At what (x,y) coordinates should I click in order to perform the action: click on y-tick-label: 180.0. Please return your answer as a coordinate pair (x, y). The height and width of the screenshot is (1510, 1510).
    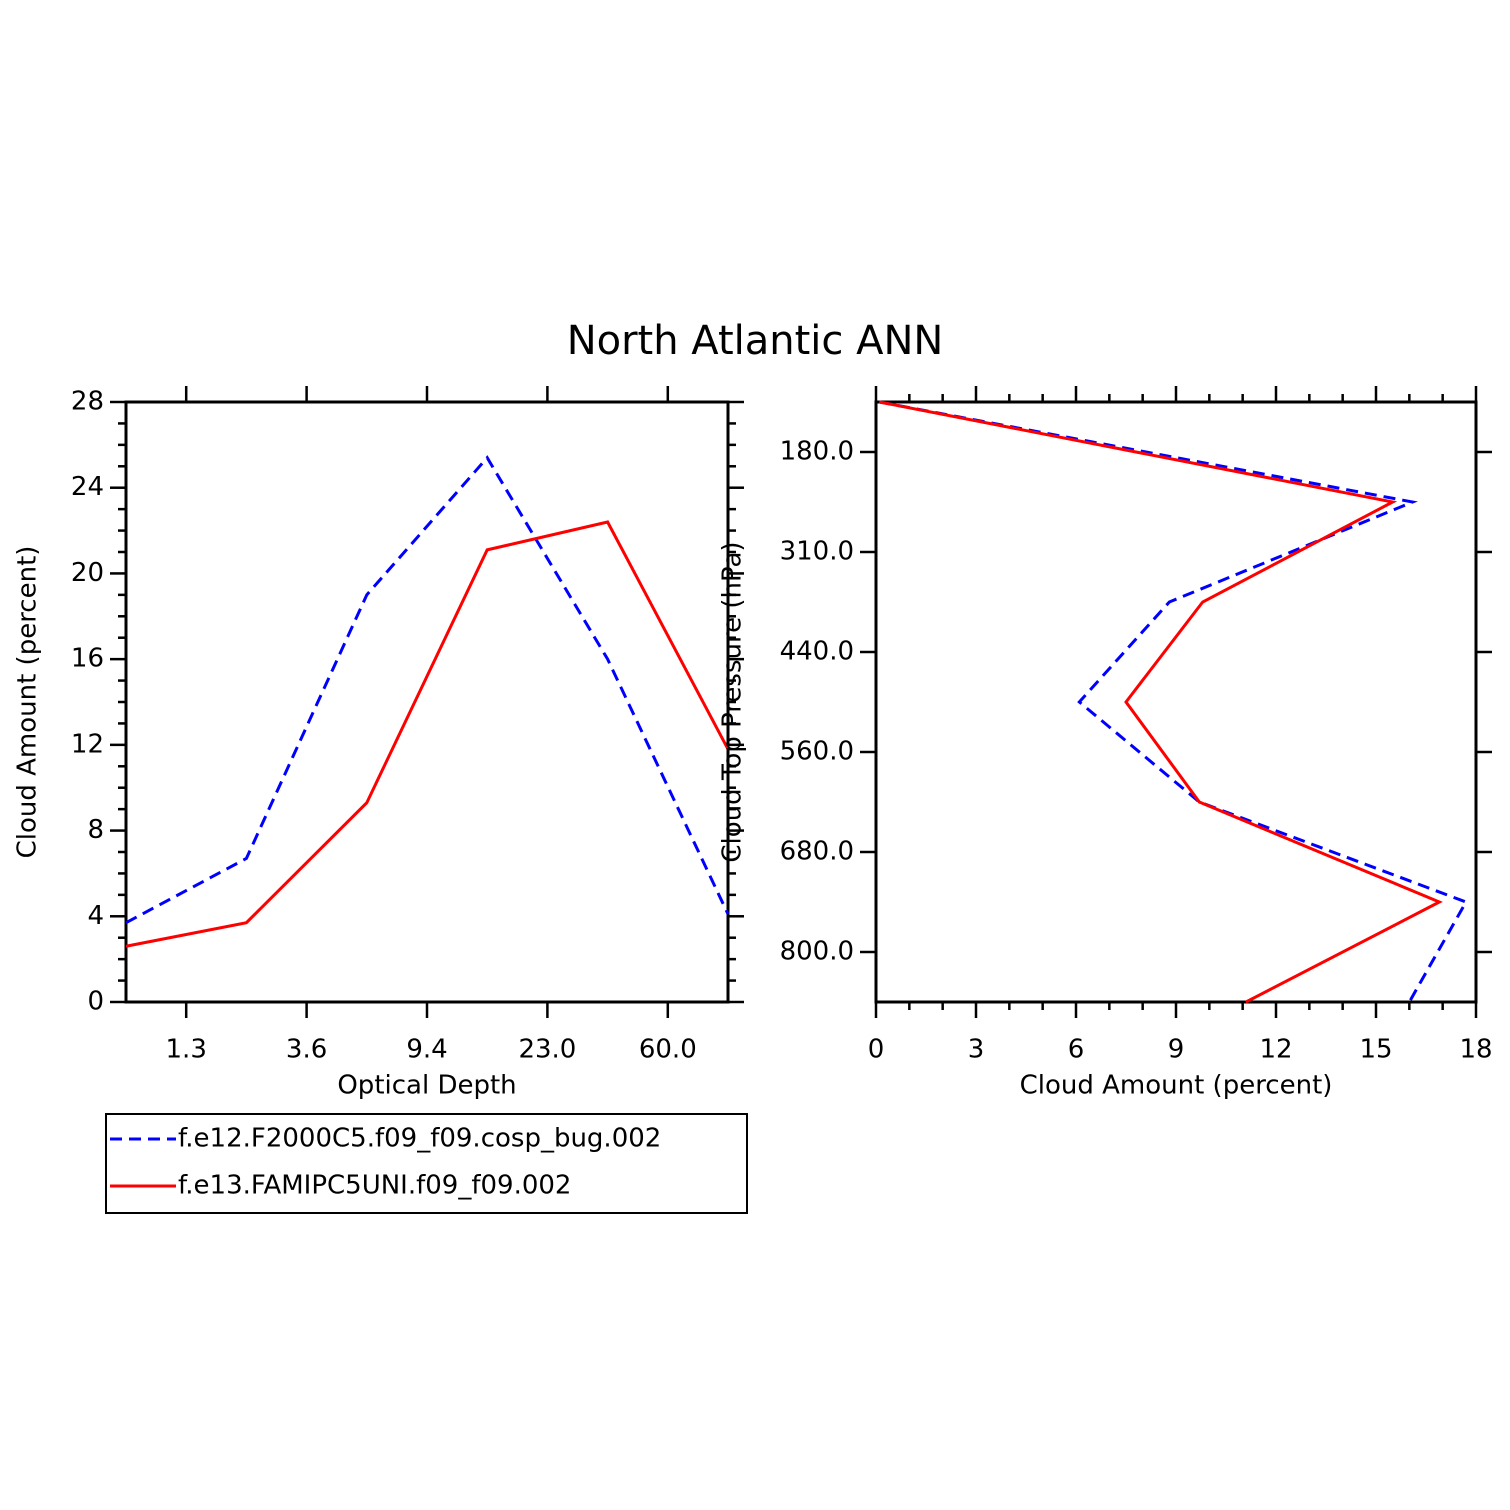
    Looking at the image, I should click on (817, 452).